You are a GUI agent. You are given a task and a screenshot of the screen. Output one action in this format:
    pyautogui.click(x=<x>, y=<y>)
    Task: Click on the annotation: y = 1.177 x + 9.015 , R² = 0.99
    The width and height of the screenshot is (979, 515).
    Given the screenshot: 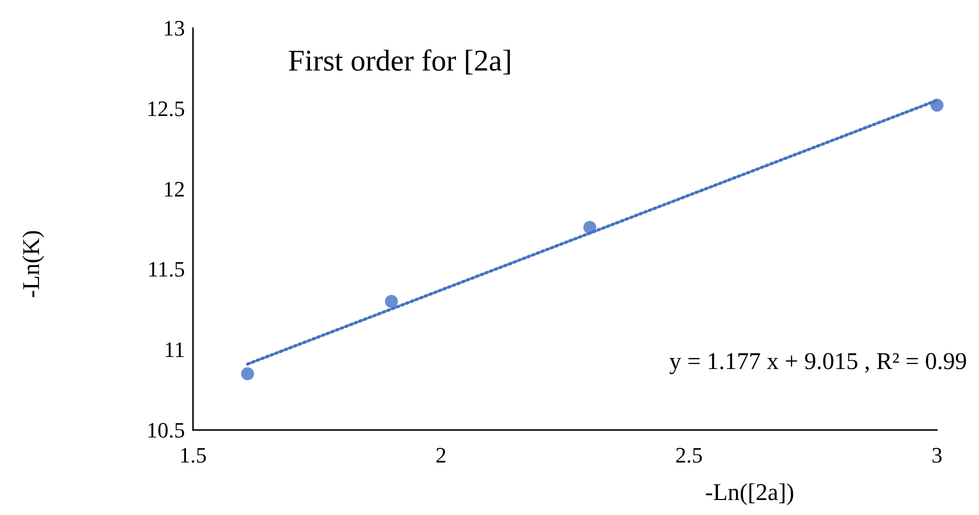 What is the action you would take?
    pyautogui.click(x=818, y=362)
    